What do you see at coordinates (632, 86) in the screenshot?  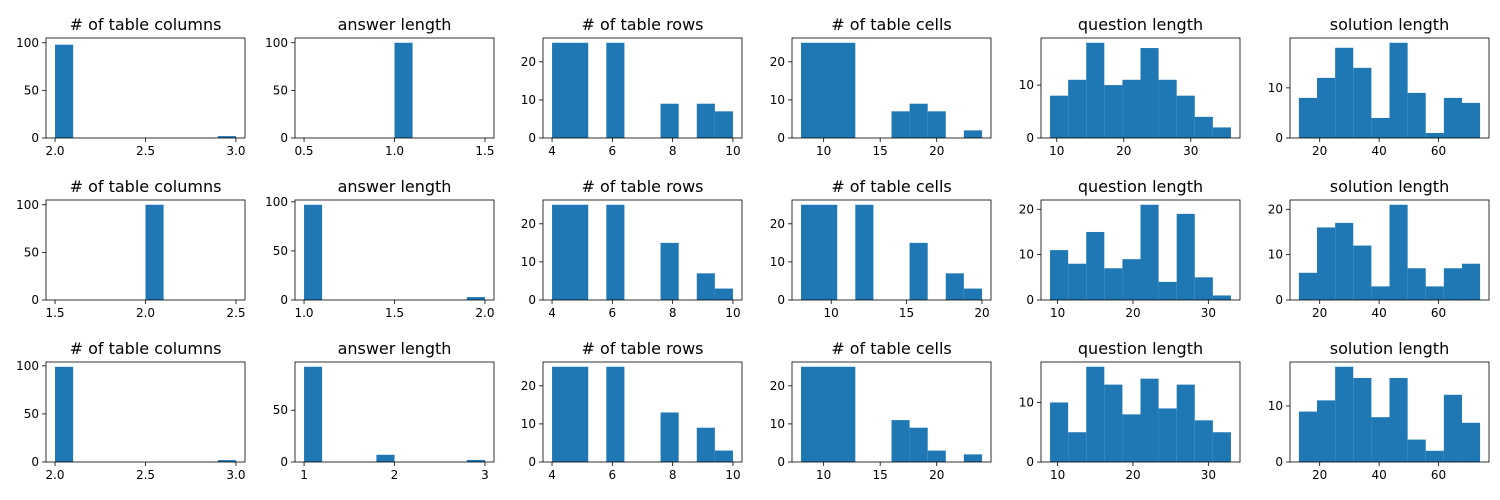 I see `histogram-panel: # of table rows 4 6 8 10 0 10 20` at bounding box center [632, 86].